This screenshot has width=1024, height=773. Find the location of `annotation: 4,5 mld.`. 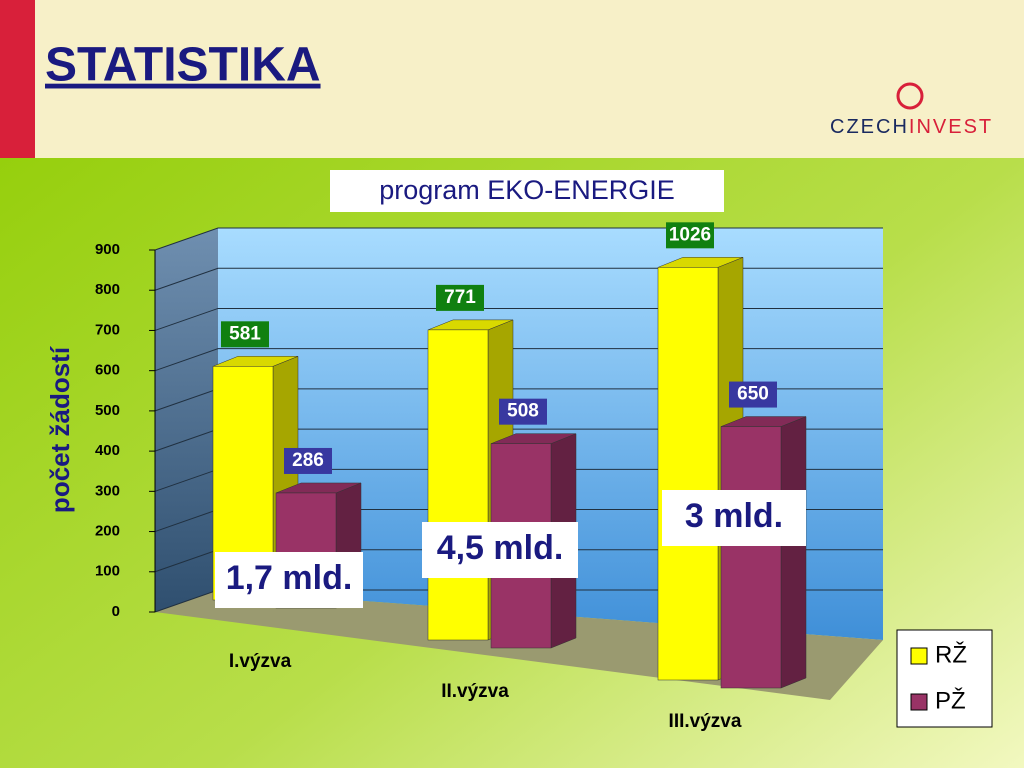

annotation: 4,5 mld. is located at coordinates (500, 548).